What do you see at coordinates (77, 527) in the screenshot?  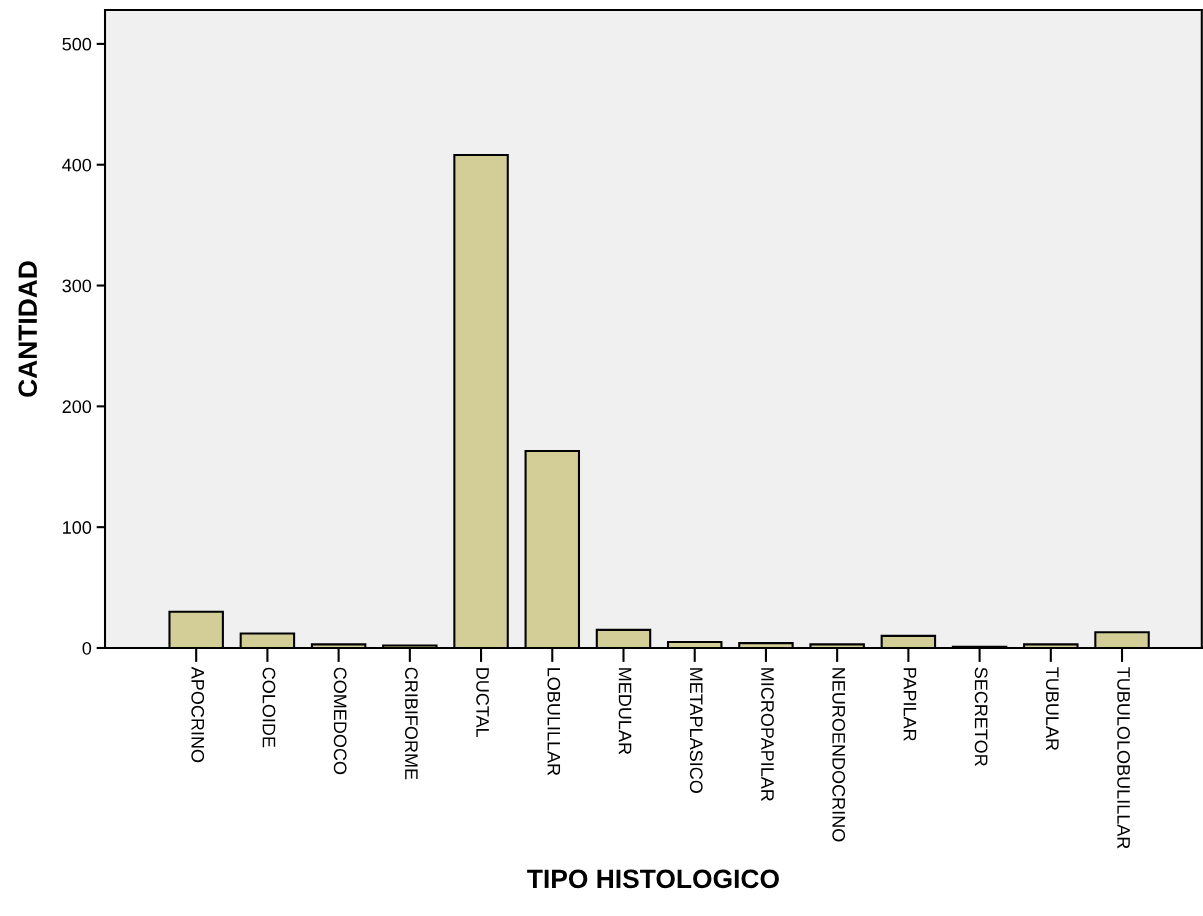 I see `y-tick-label: 100` at bounding box center [77, 527].